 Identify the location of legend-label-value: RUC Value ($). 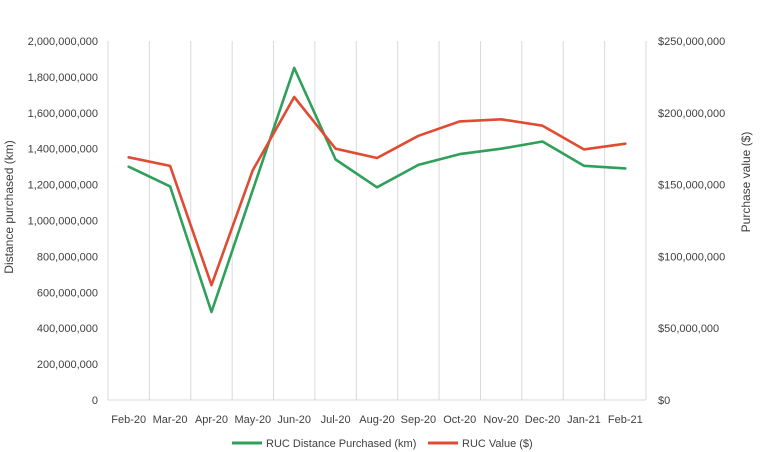
(497, 444).